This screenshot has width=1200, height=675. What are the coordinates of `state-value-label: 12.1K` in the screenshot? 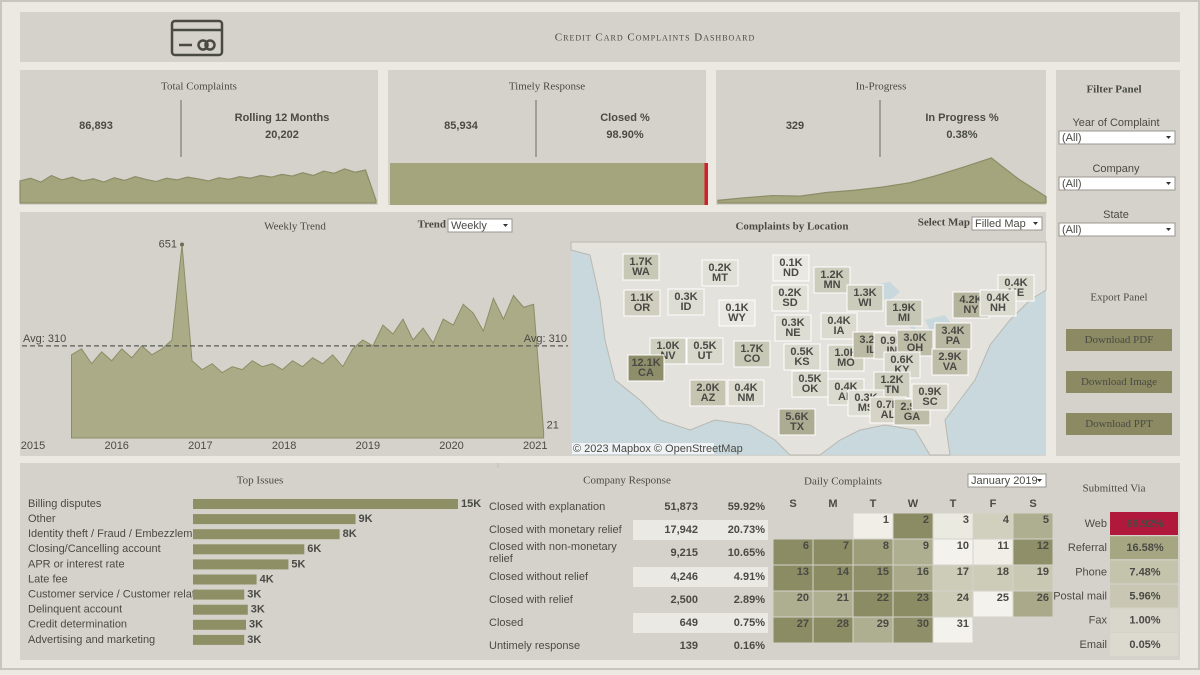 It's located at (645, 363).